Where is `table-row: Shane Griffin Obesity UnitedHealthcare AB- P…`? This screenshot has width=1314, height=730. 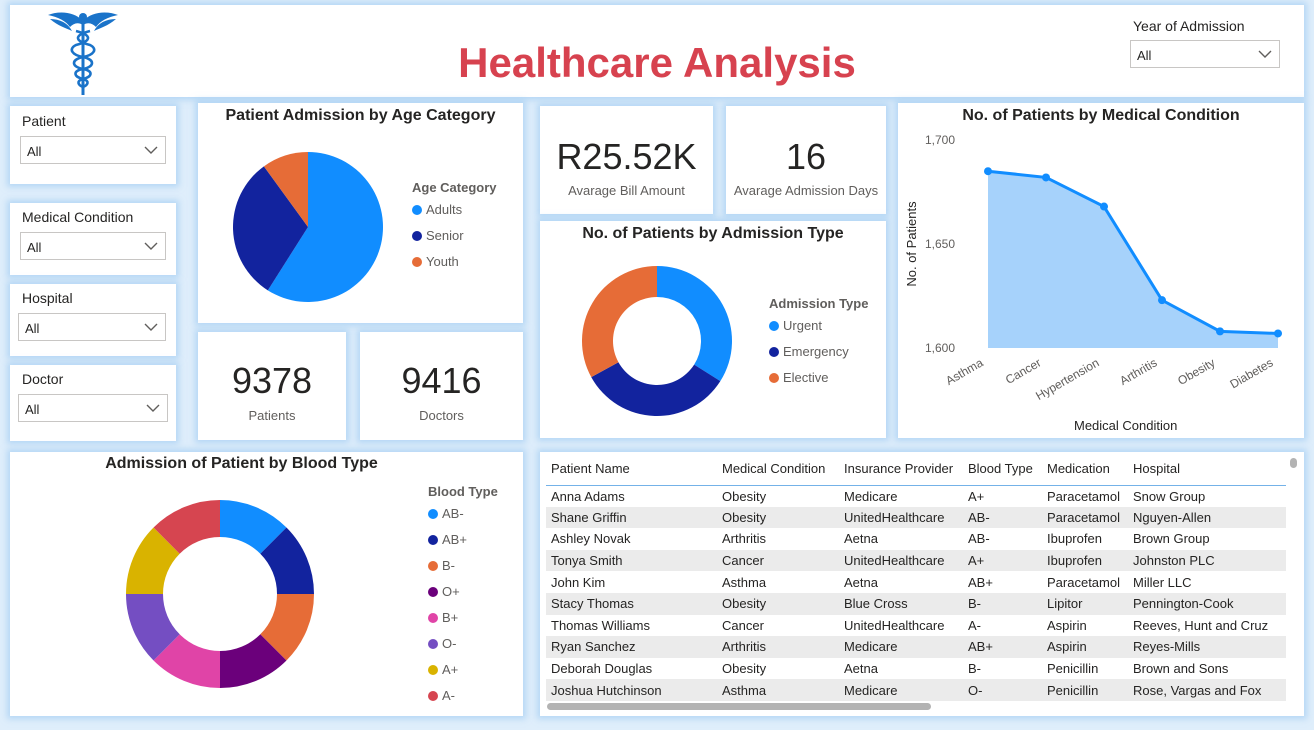 table-row: Shane Griffin Obesity UnitedHealthcare AB- P… is located at coordinates (916, 517).